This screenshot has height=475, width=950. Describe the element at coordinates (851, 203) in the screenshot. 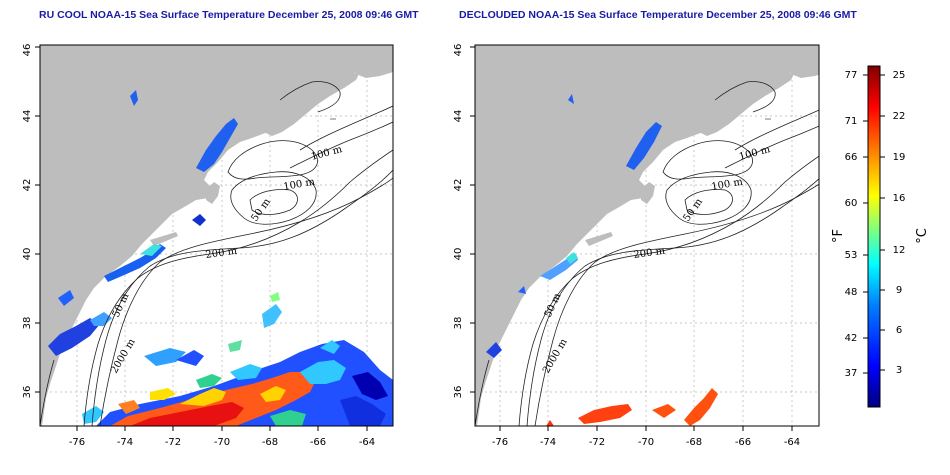

I see `f-tick-label: 60` at that location.